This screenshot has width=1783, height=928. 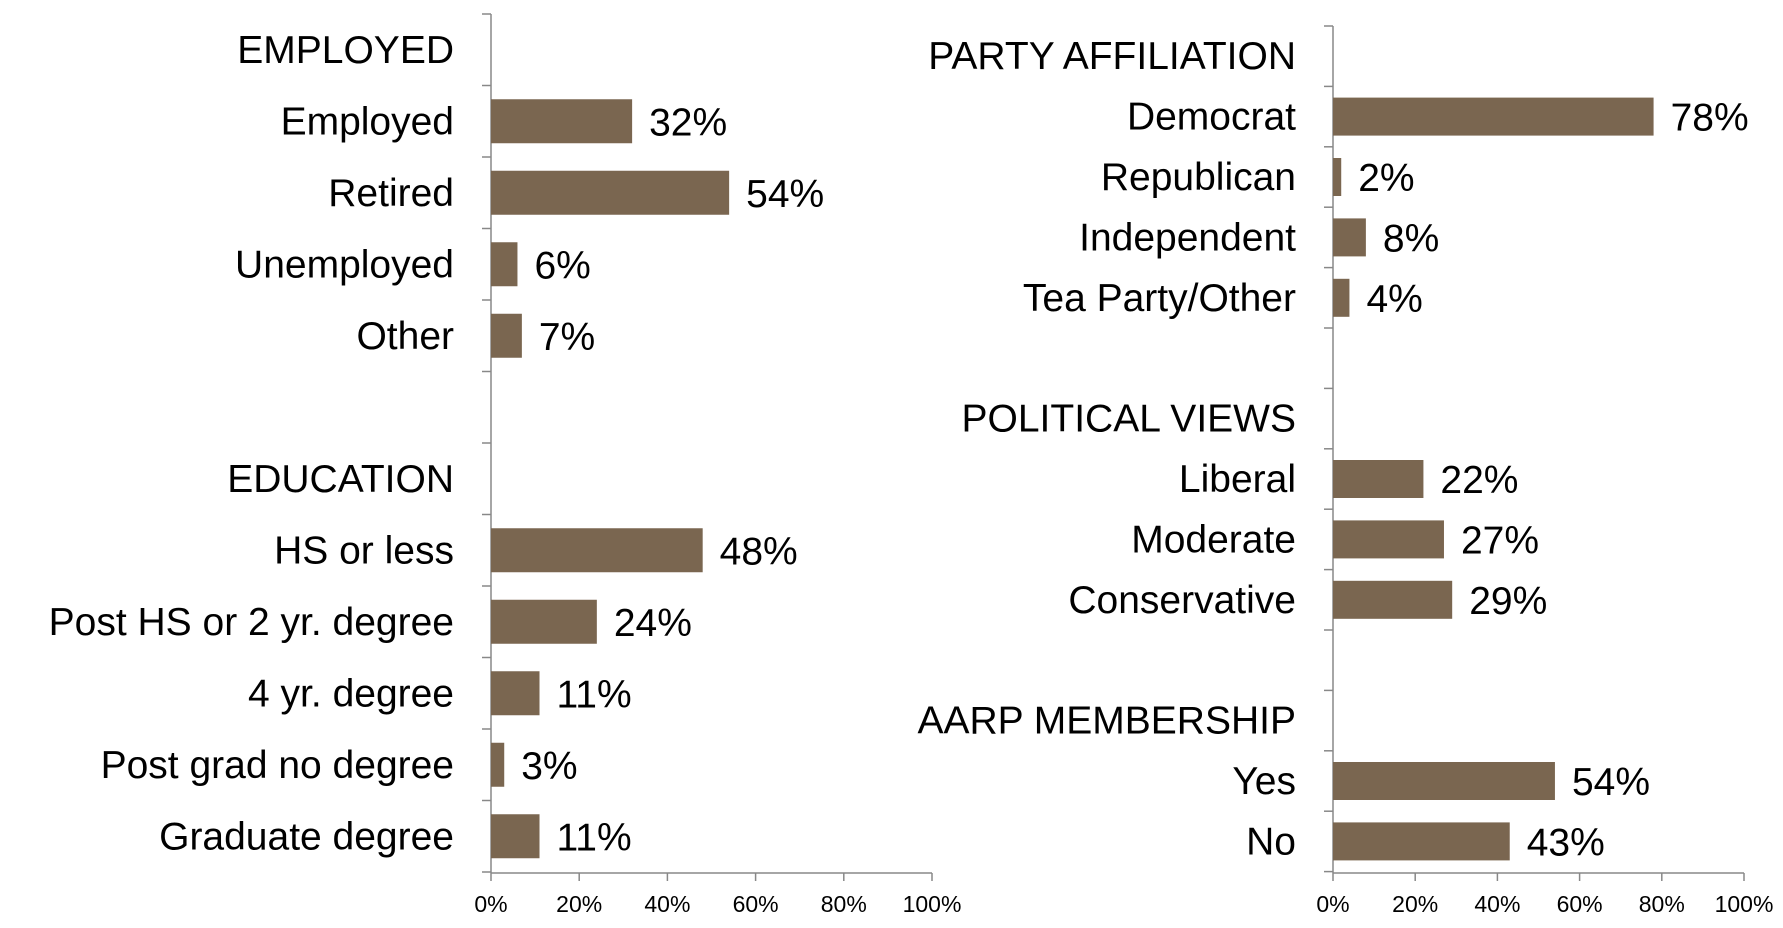 I want to click on category-label: Graduate degree, so click(x=306, y=836).